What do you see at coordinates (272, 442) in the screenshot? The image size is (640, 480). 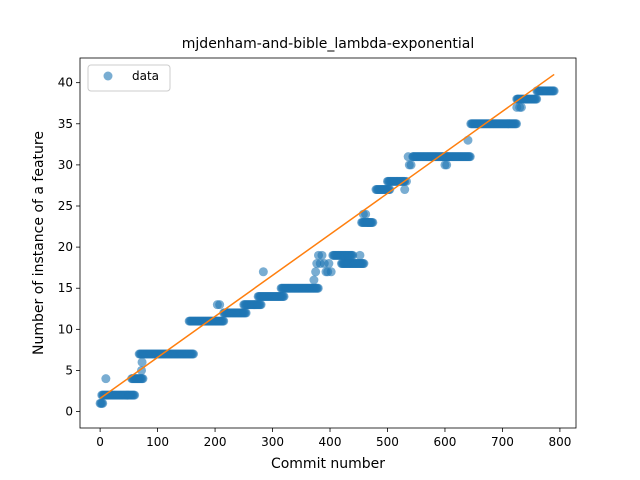 I see `x-tick-label: 300` at bounding box center [272, 442].